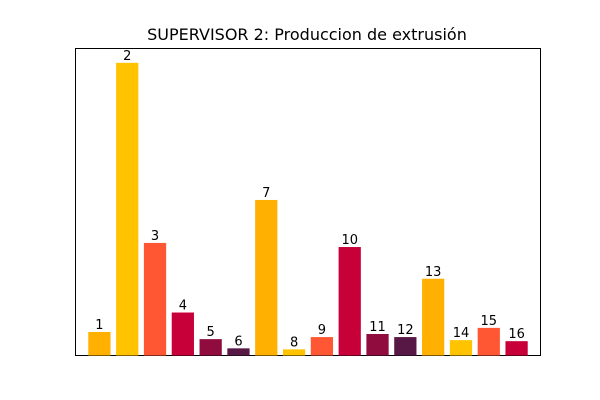 This screenshot has height=400, width=600. What do you see at coordinates (127, 56) in the screenshot?
I see `bar-label-2: 2` at bounding box center [127, 56].